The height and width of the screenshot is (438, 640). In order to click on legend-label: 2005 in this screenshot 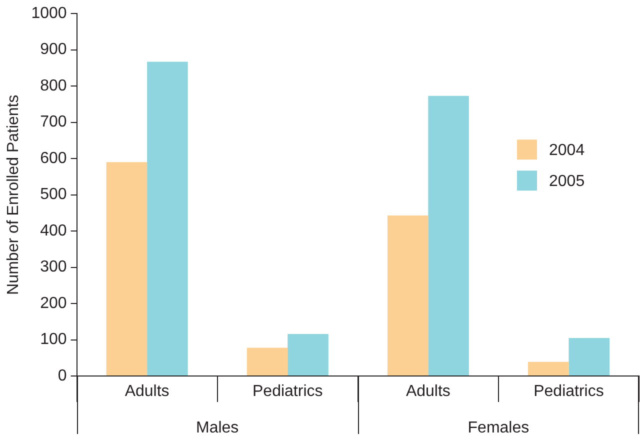, I will do `click(567, 181)`.